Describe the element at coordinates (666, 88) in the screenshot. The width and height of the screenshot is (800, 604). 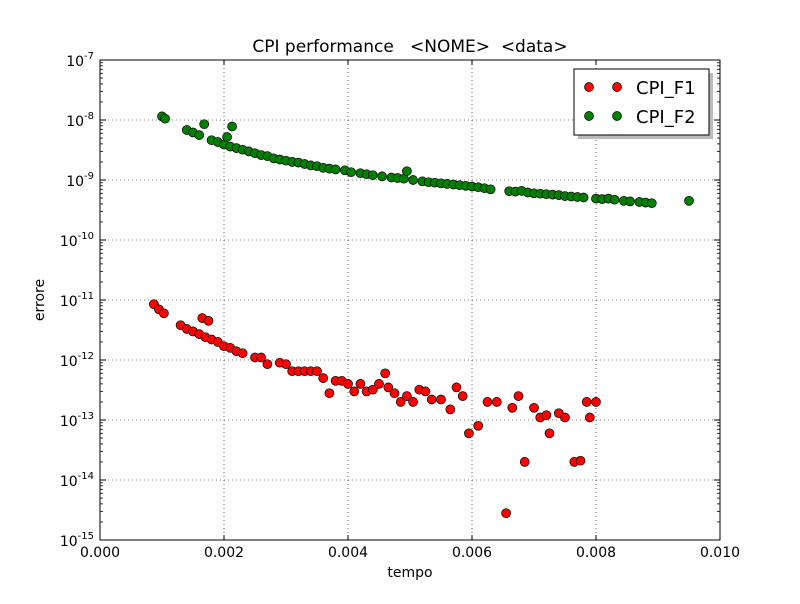
I see `legend-label-f1: CPI_F1` at that location.